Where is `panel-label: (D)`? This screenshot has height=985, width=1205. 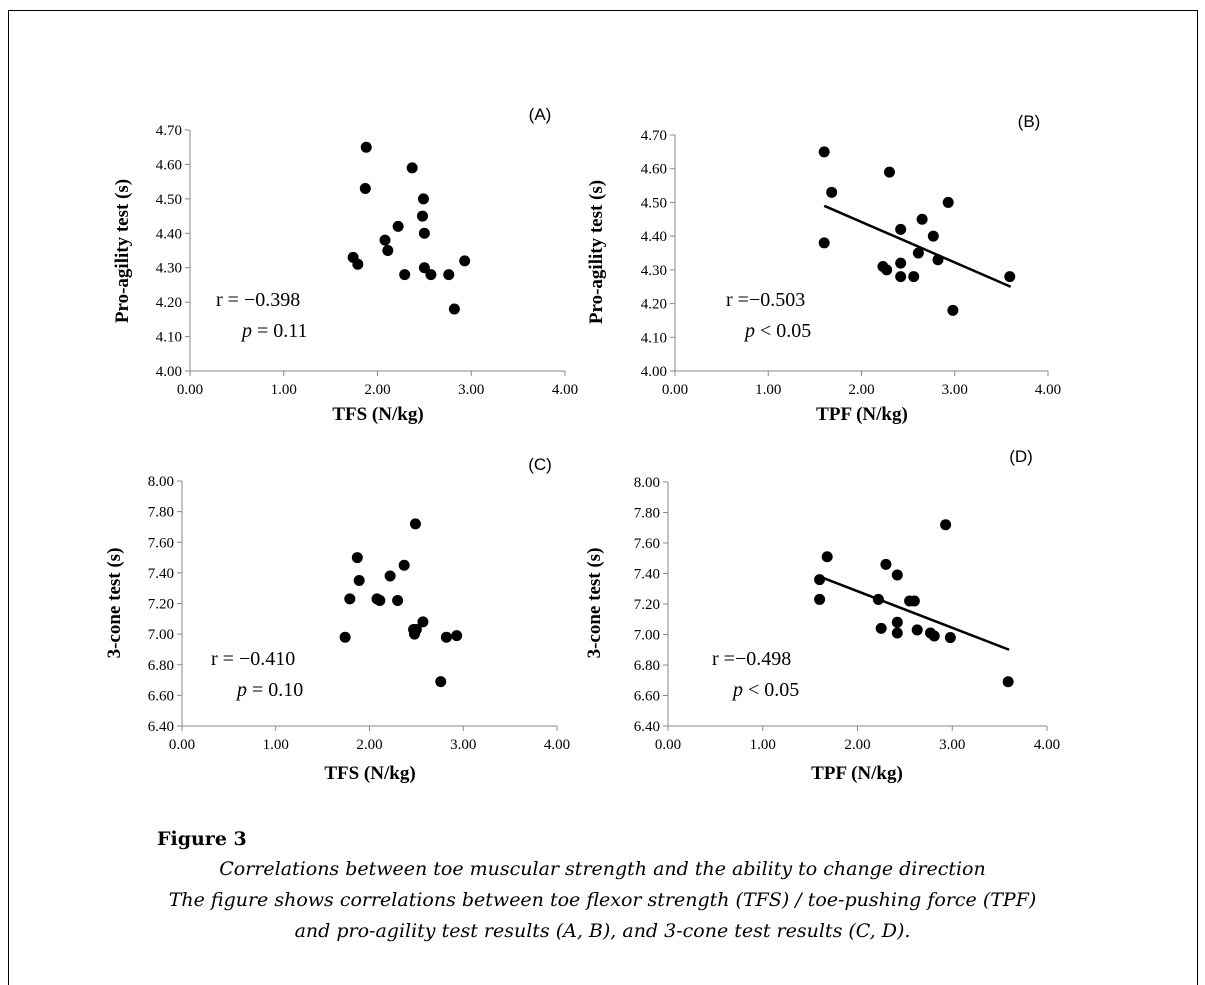 panel-label: (D) is located at coordinates (1021, 456).